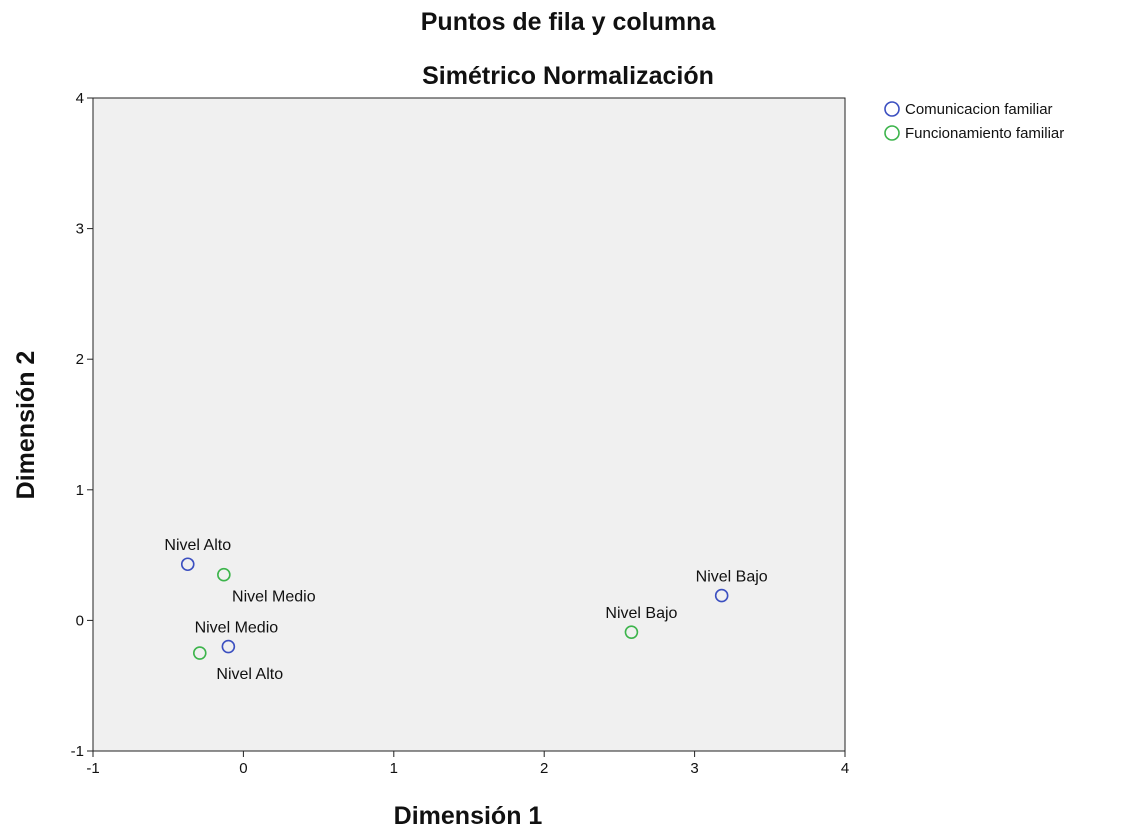 The width and height of the screenshot is (1147, 829). Describe the element at coordinates (569, 22) in the screenshot. I see `chart-title: Puntos de fila y columna` at that location.